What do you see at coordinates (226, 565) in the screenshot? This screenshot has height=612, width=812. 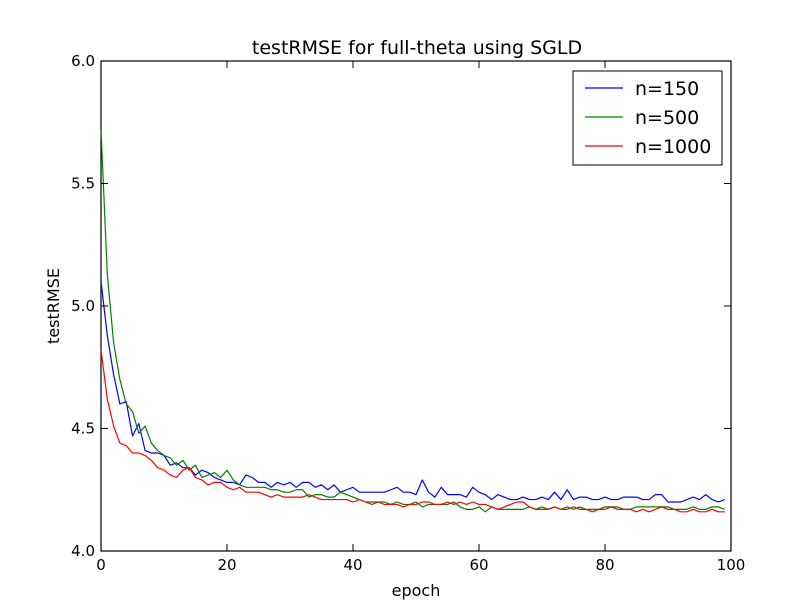 I see `x-tick-label: 20` at bounding box center [226, 565].